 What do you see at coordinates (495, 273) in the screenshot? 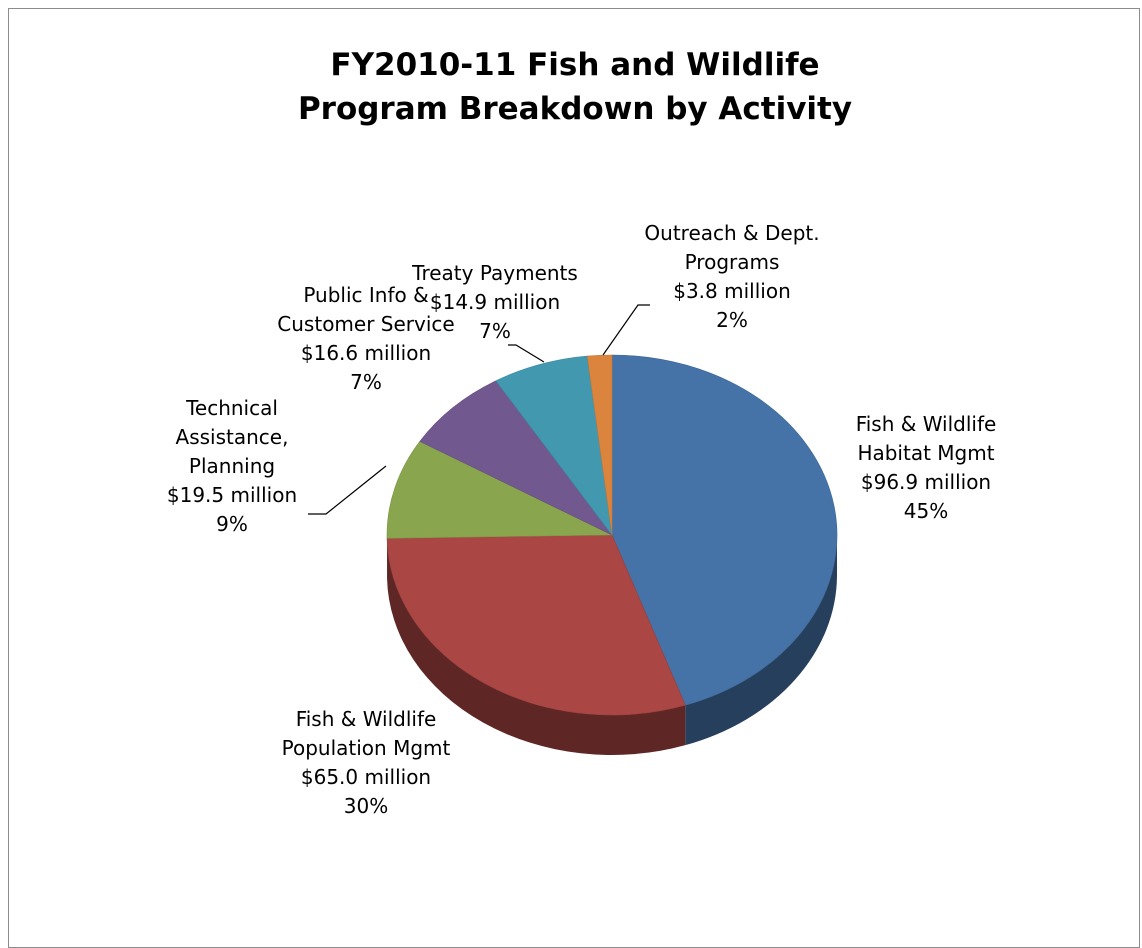
I see `slice-label-line: Treaty Payments` at bounding box center [495, 273].